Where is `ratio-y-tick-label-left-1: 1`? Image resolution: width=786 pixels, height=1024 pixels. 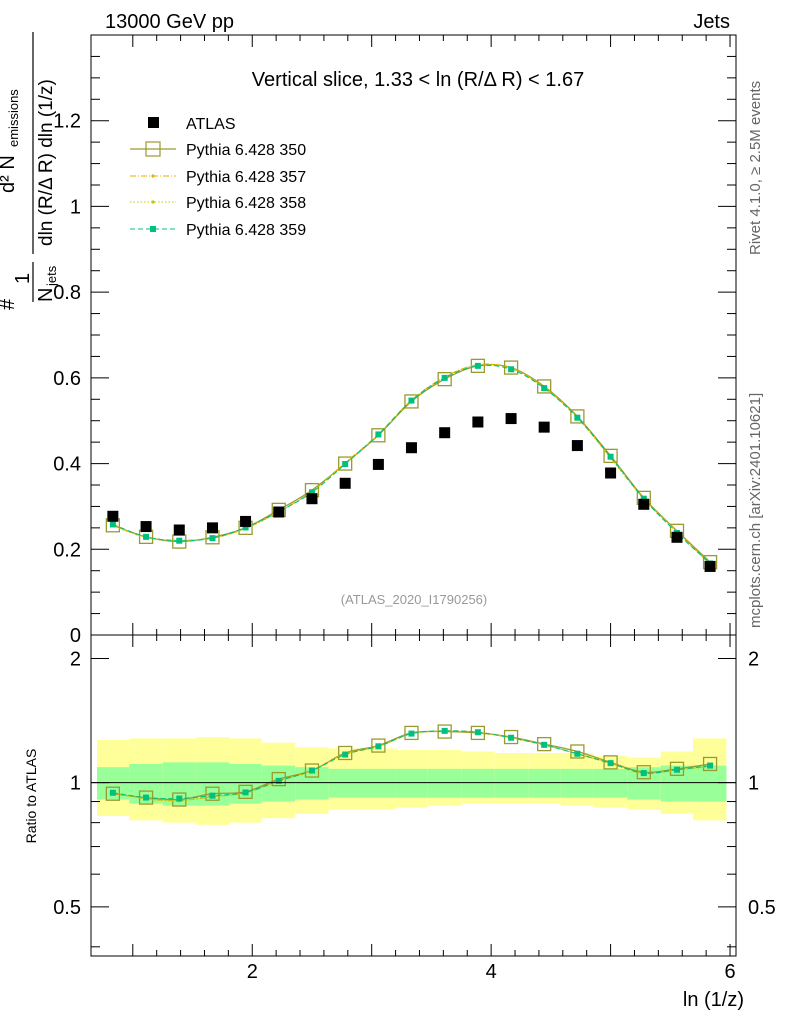 ratio-y-tick-label-left-1: 1 is located at coordinates (75, 784).